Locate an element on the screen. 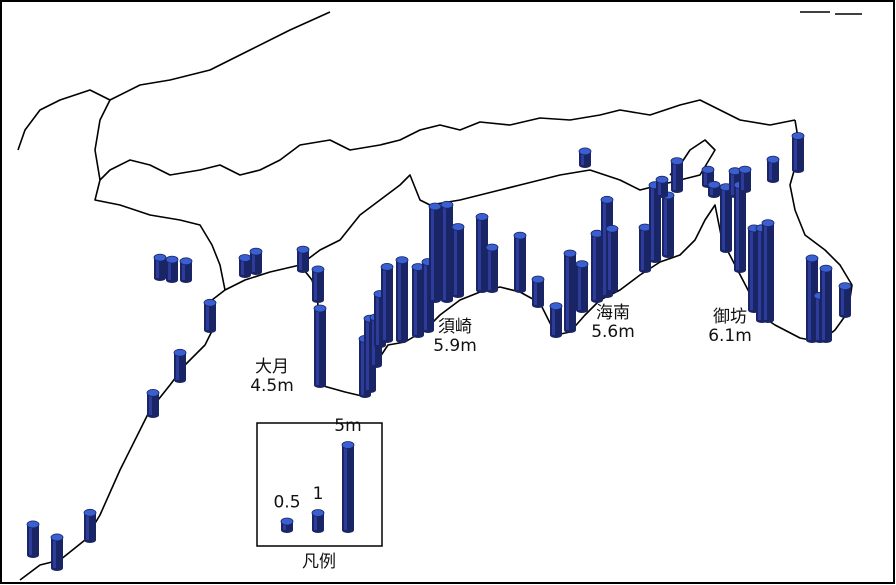  place-height: 5.6m is located at coordinates (613, 332).